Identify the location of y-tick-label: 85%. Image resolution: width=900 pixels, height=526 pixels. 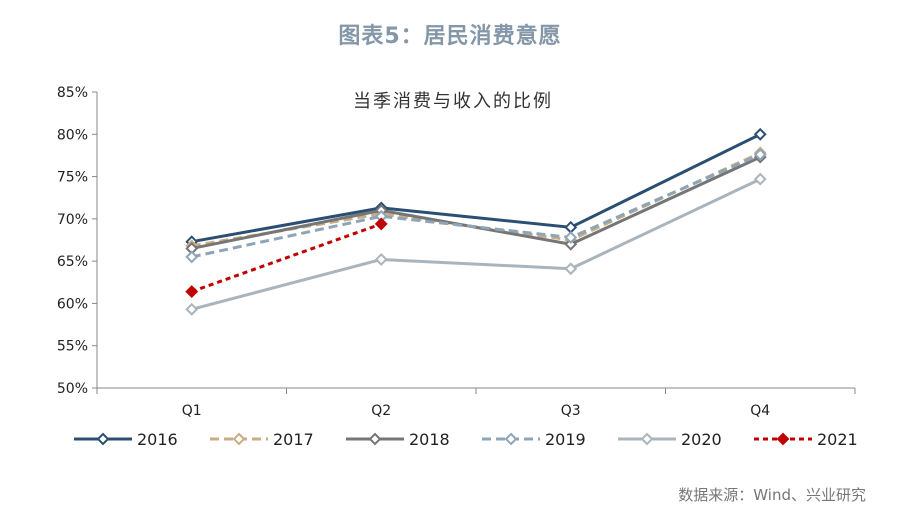
(72, 93).